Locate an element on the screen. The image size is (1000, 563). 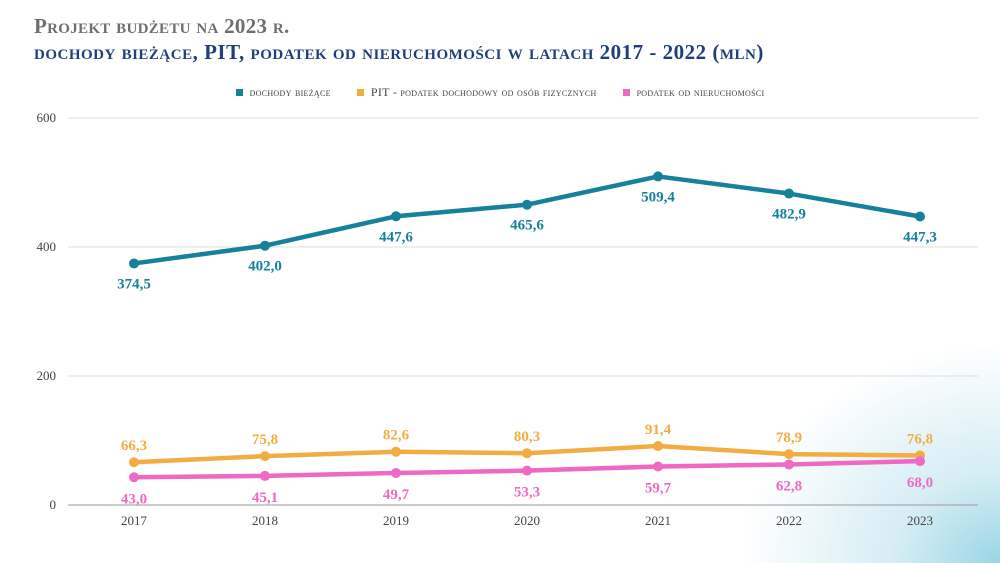
legend-swatch-pit is located at coordinates (360, 92).